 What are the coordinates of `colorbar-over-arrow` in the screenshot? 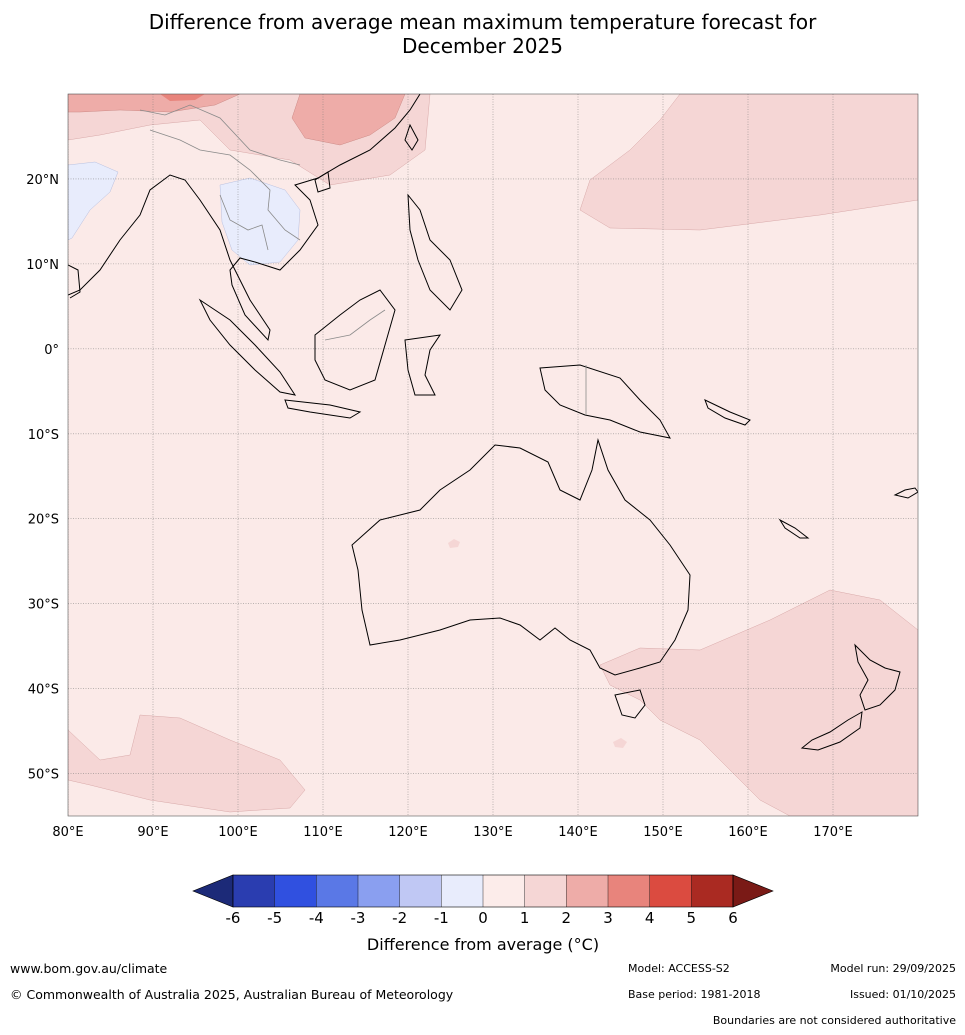 It's located at (753, 891).